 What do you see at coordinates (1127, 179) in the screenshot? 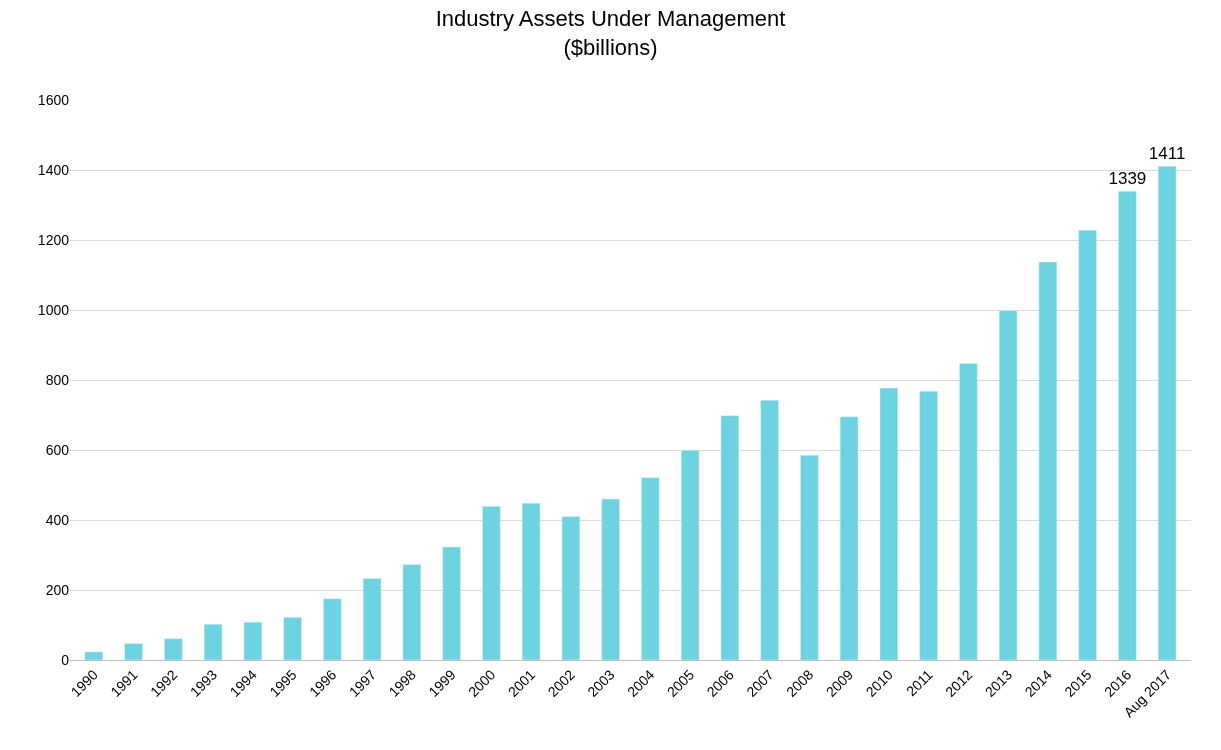
I see `data-label: 1339` at bounding box center [1127, 179].